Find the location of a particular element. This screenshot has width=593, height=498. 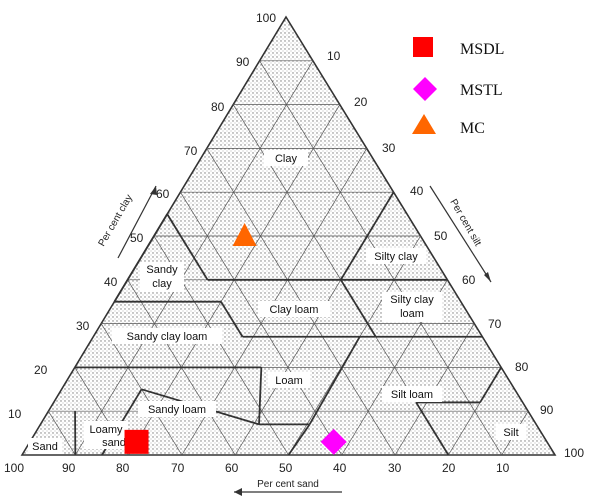

silt-axis-arrow is located at coordinates (460, 234).